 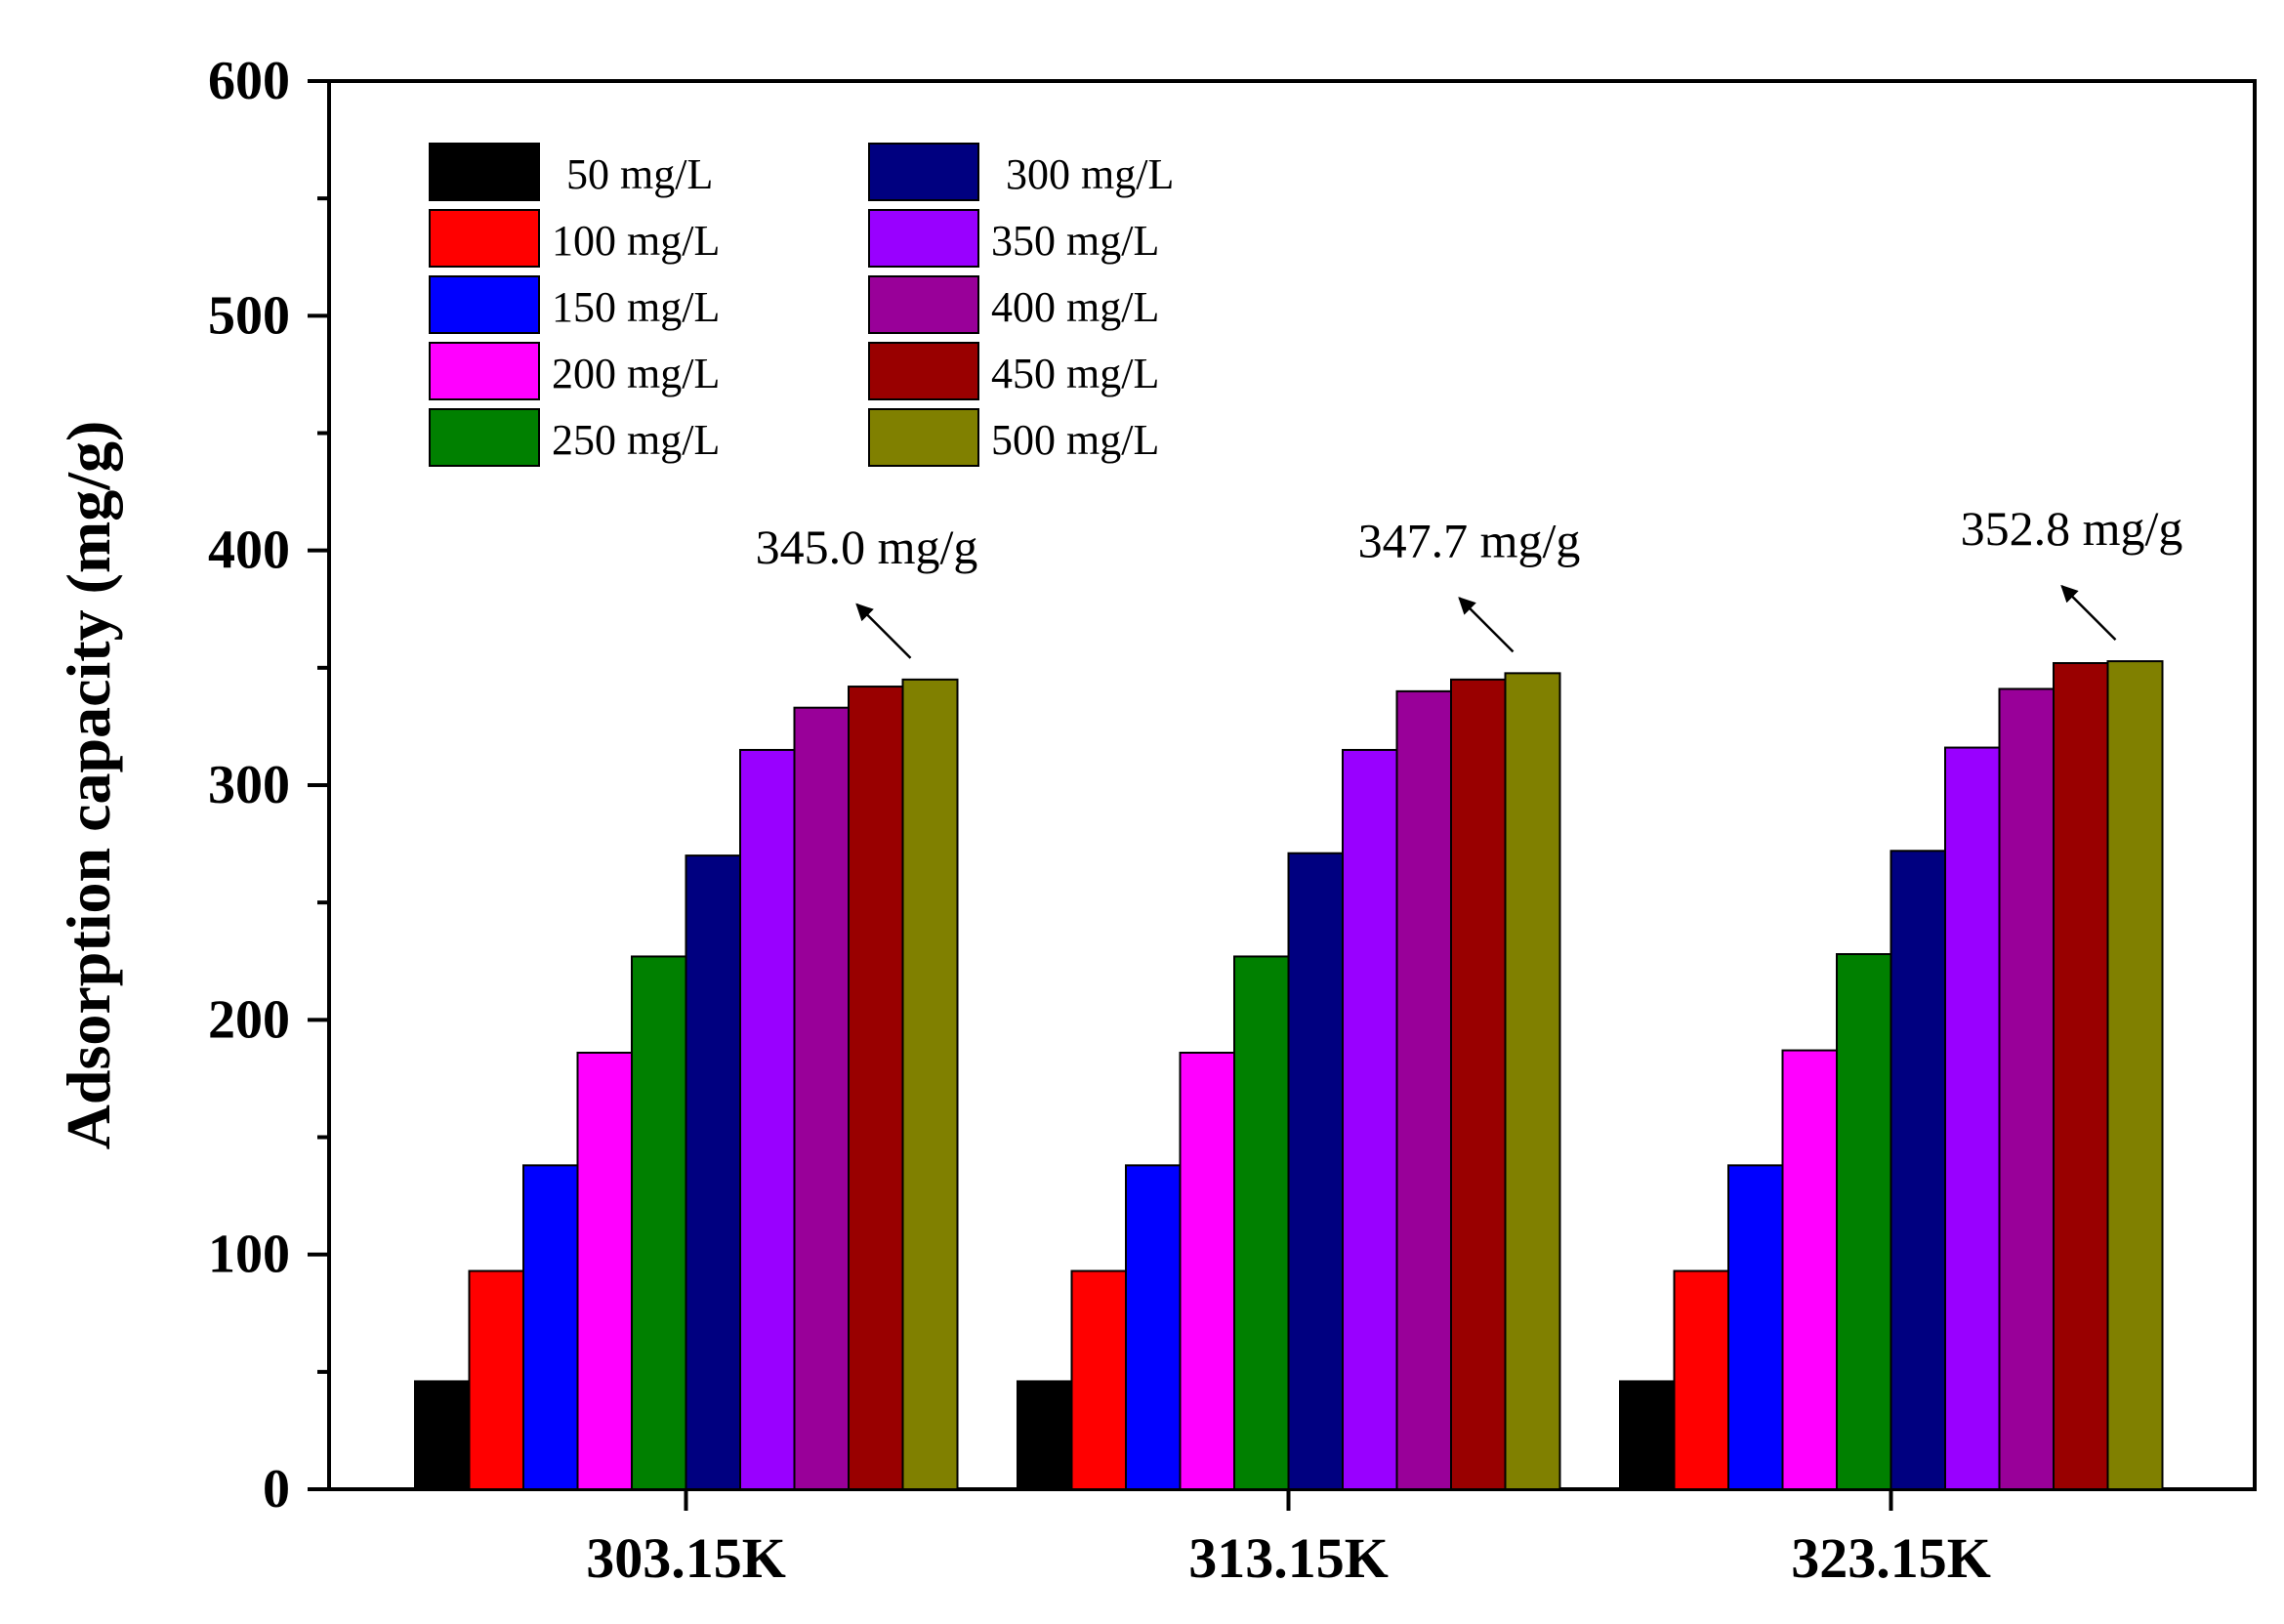 I want to click on bar-303.15K-300-mg-l, so click(x=713, y=1172).